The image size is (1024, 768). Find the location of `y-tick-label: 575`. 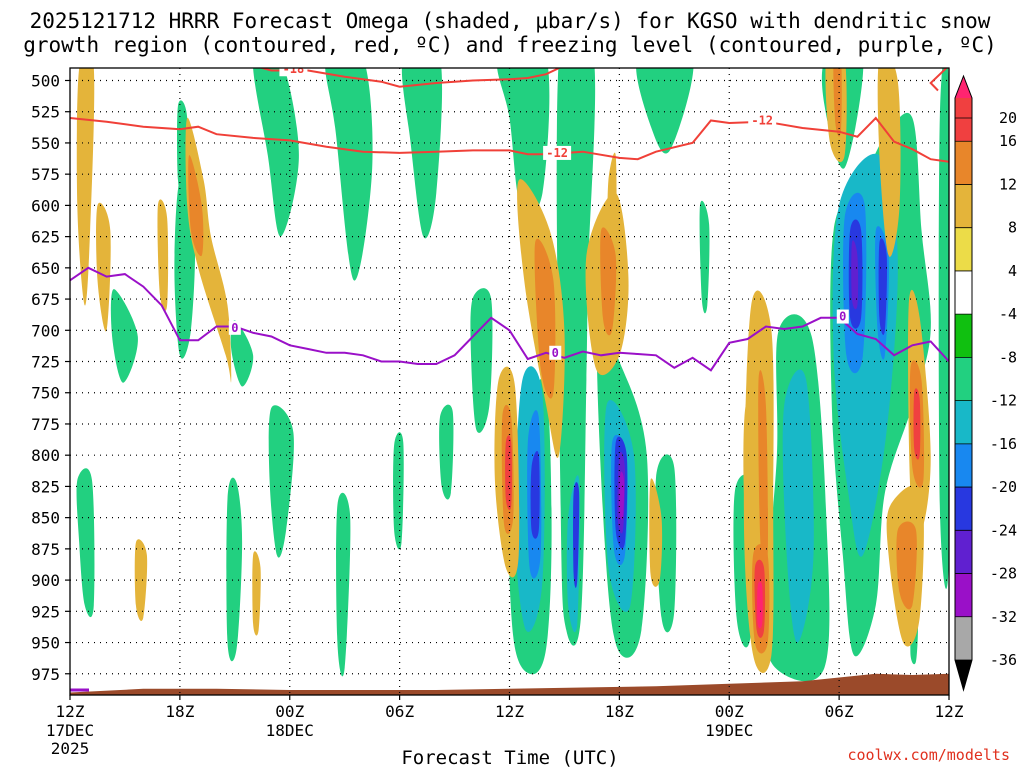

y-tick-label: 575 is located at coordinates (45, 174).